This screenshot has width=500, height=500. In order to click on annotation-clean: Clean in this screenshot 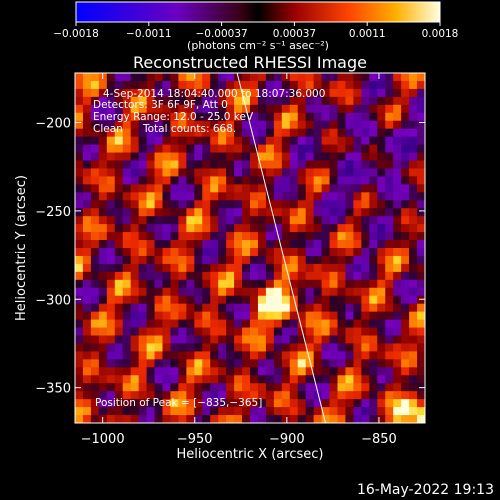, I will do `click(108, 129)`.